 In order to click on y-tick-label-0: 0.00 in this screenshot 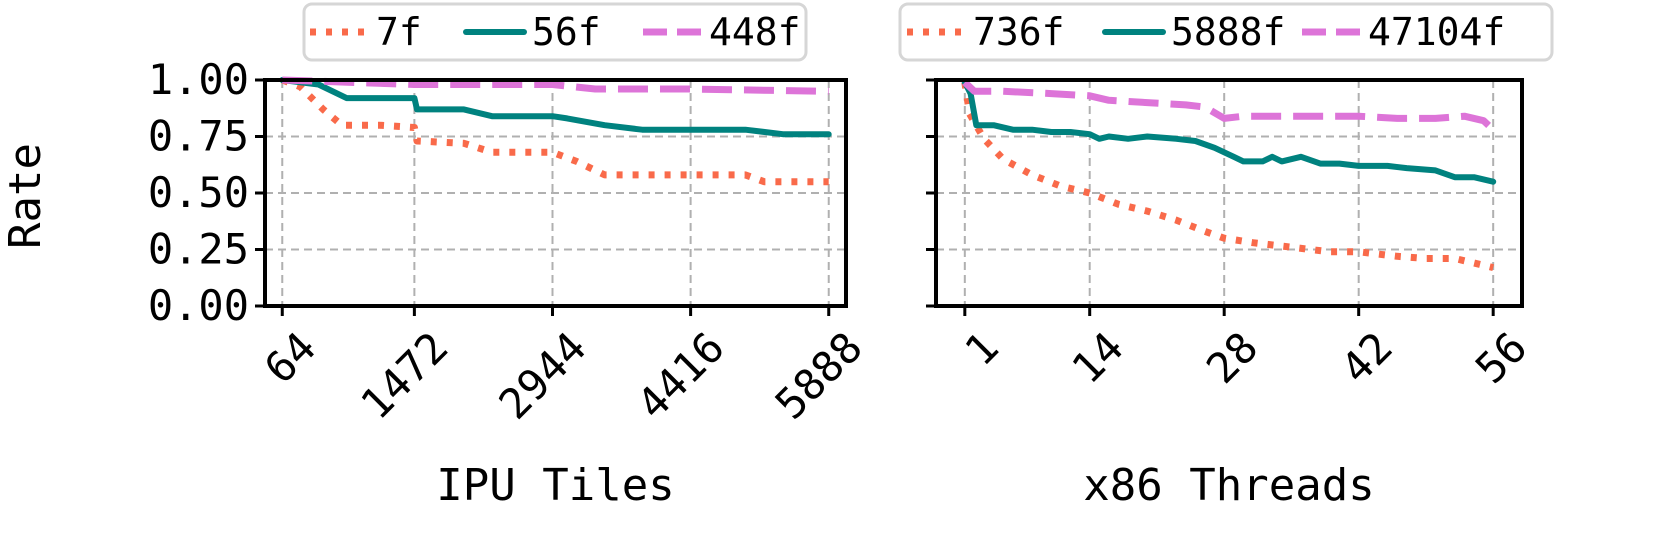, I will do `click(198, 305)`.